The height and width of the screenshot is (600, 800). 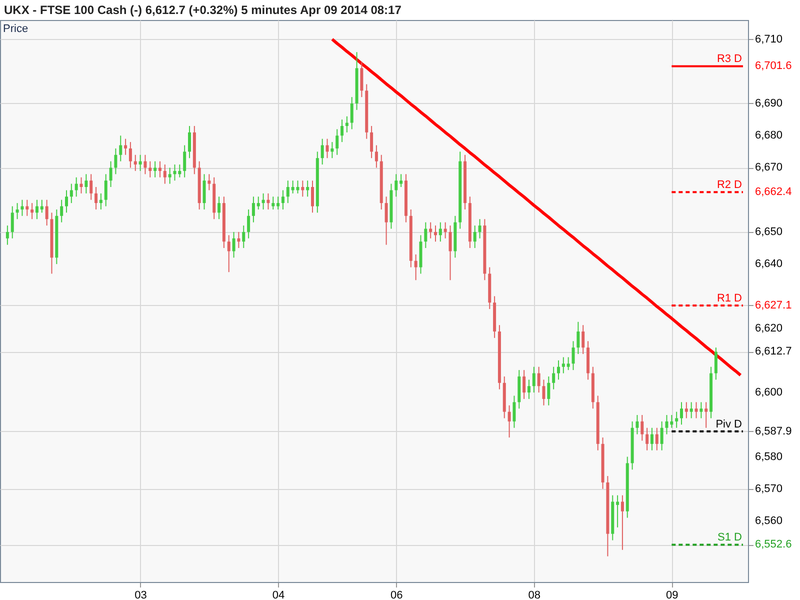 I want to click on x-tick-label: 09, so click(x=672, y=595).